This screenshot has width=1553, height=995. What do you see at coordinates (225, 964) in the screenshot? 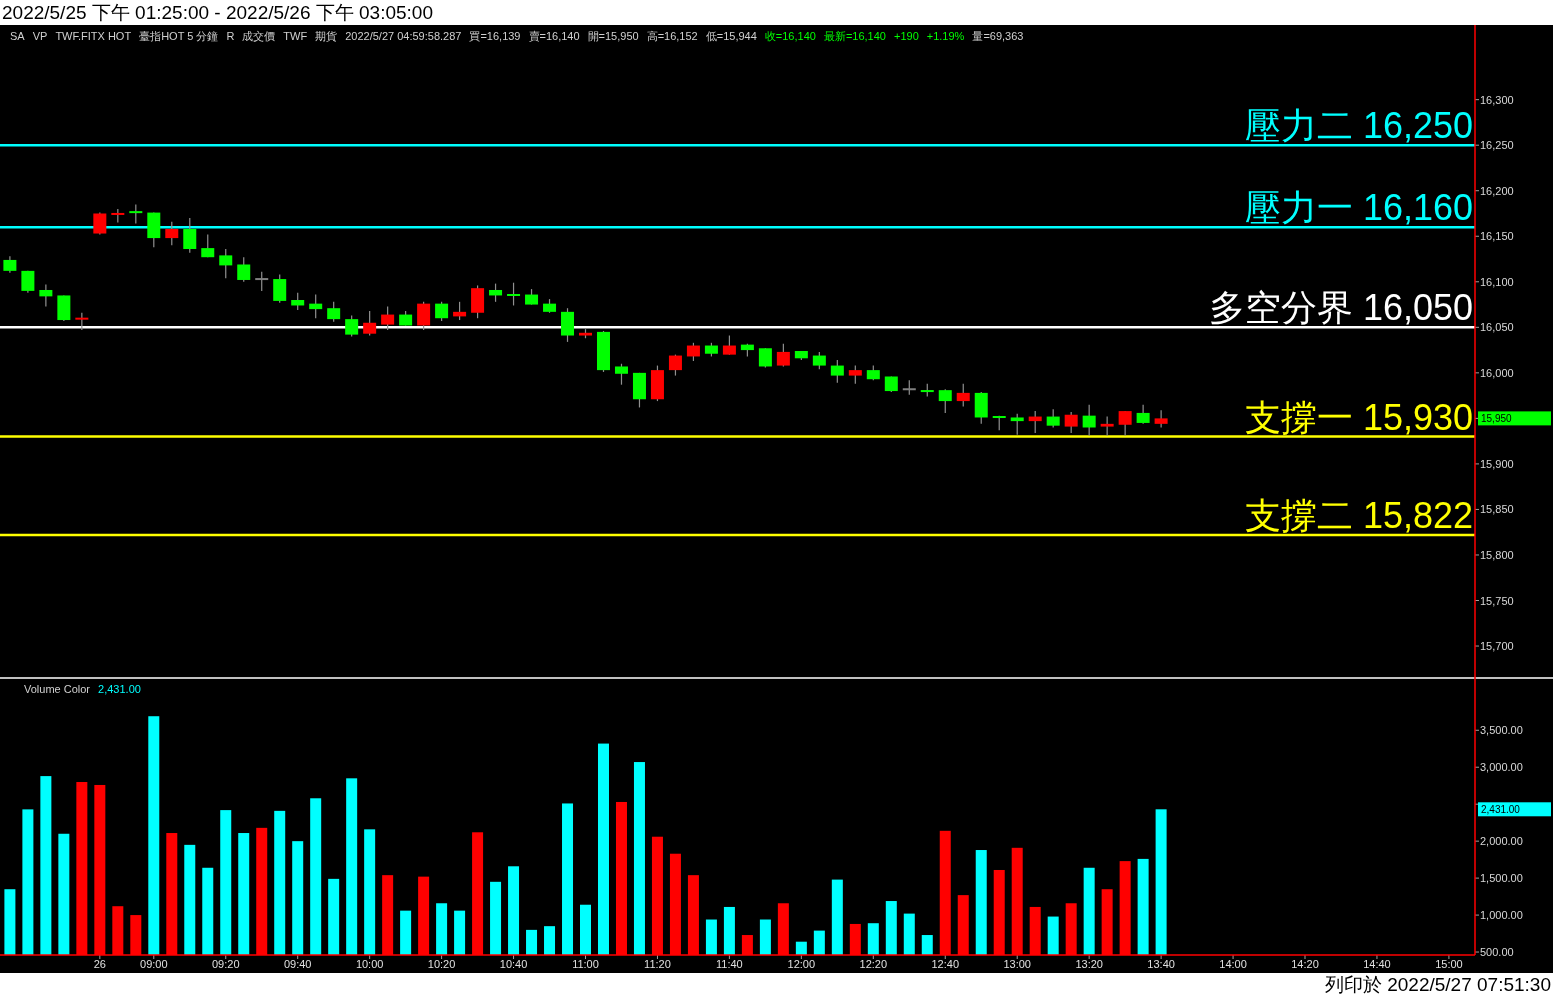
I see `x-tick-label: 09:20` at bounding box center [225, 964].